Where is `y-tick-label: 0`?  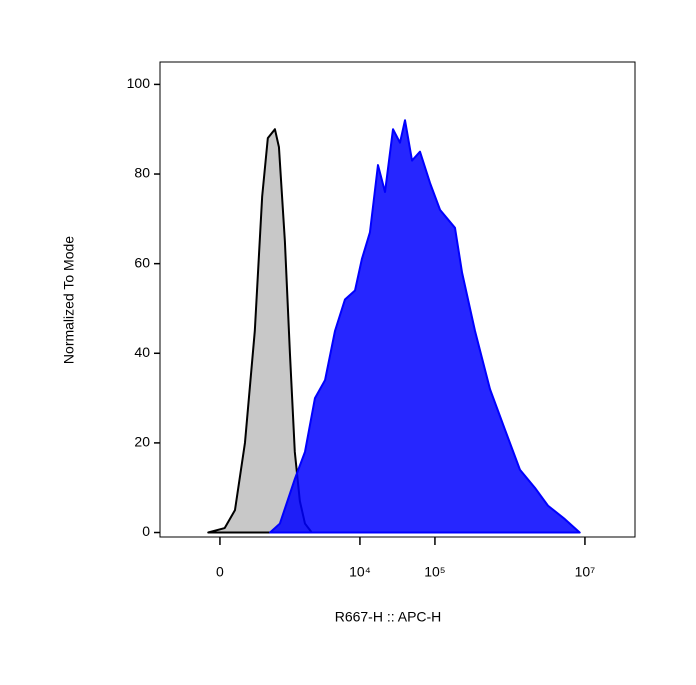 y-tick-label: 0 is located at coordinates (146, 531).